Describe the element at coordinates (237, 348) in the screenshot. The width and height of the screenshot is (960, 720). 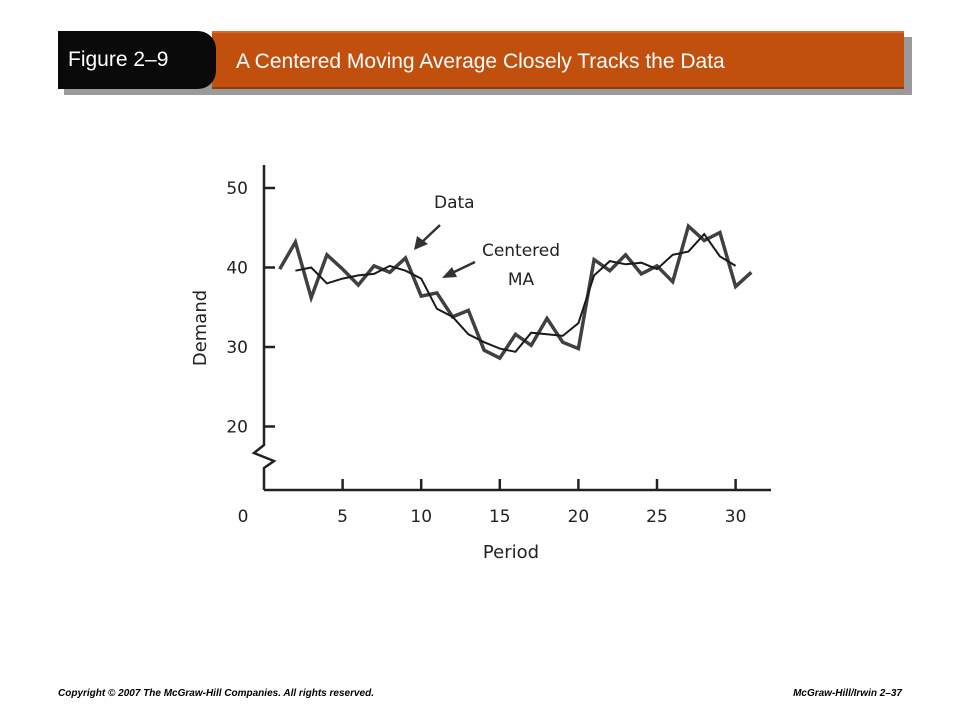
I see `y-tick-label: 30` at that location.